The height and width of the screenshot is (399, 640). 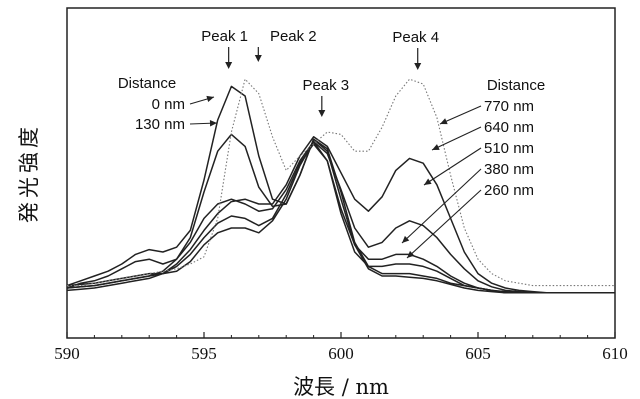 What do you see at coordinates (147, 83) in the screenshot?
I see `legend-left-title: Distance` at bounding box center [147, 83].